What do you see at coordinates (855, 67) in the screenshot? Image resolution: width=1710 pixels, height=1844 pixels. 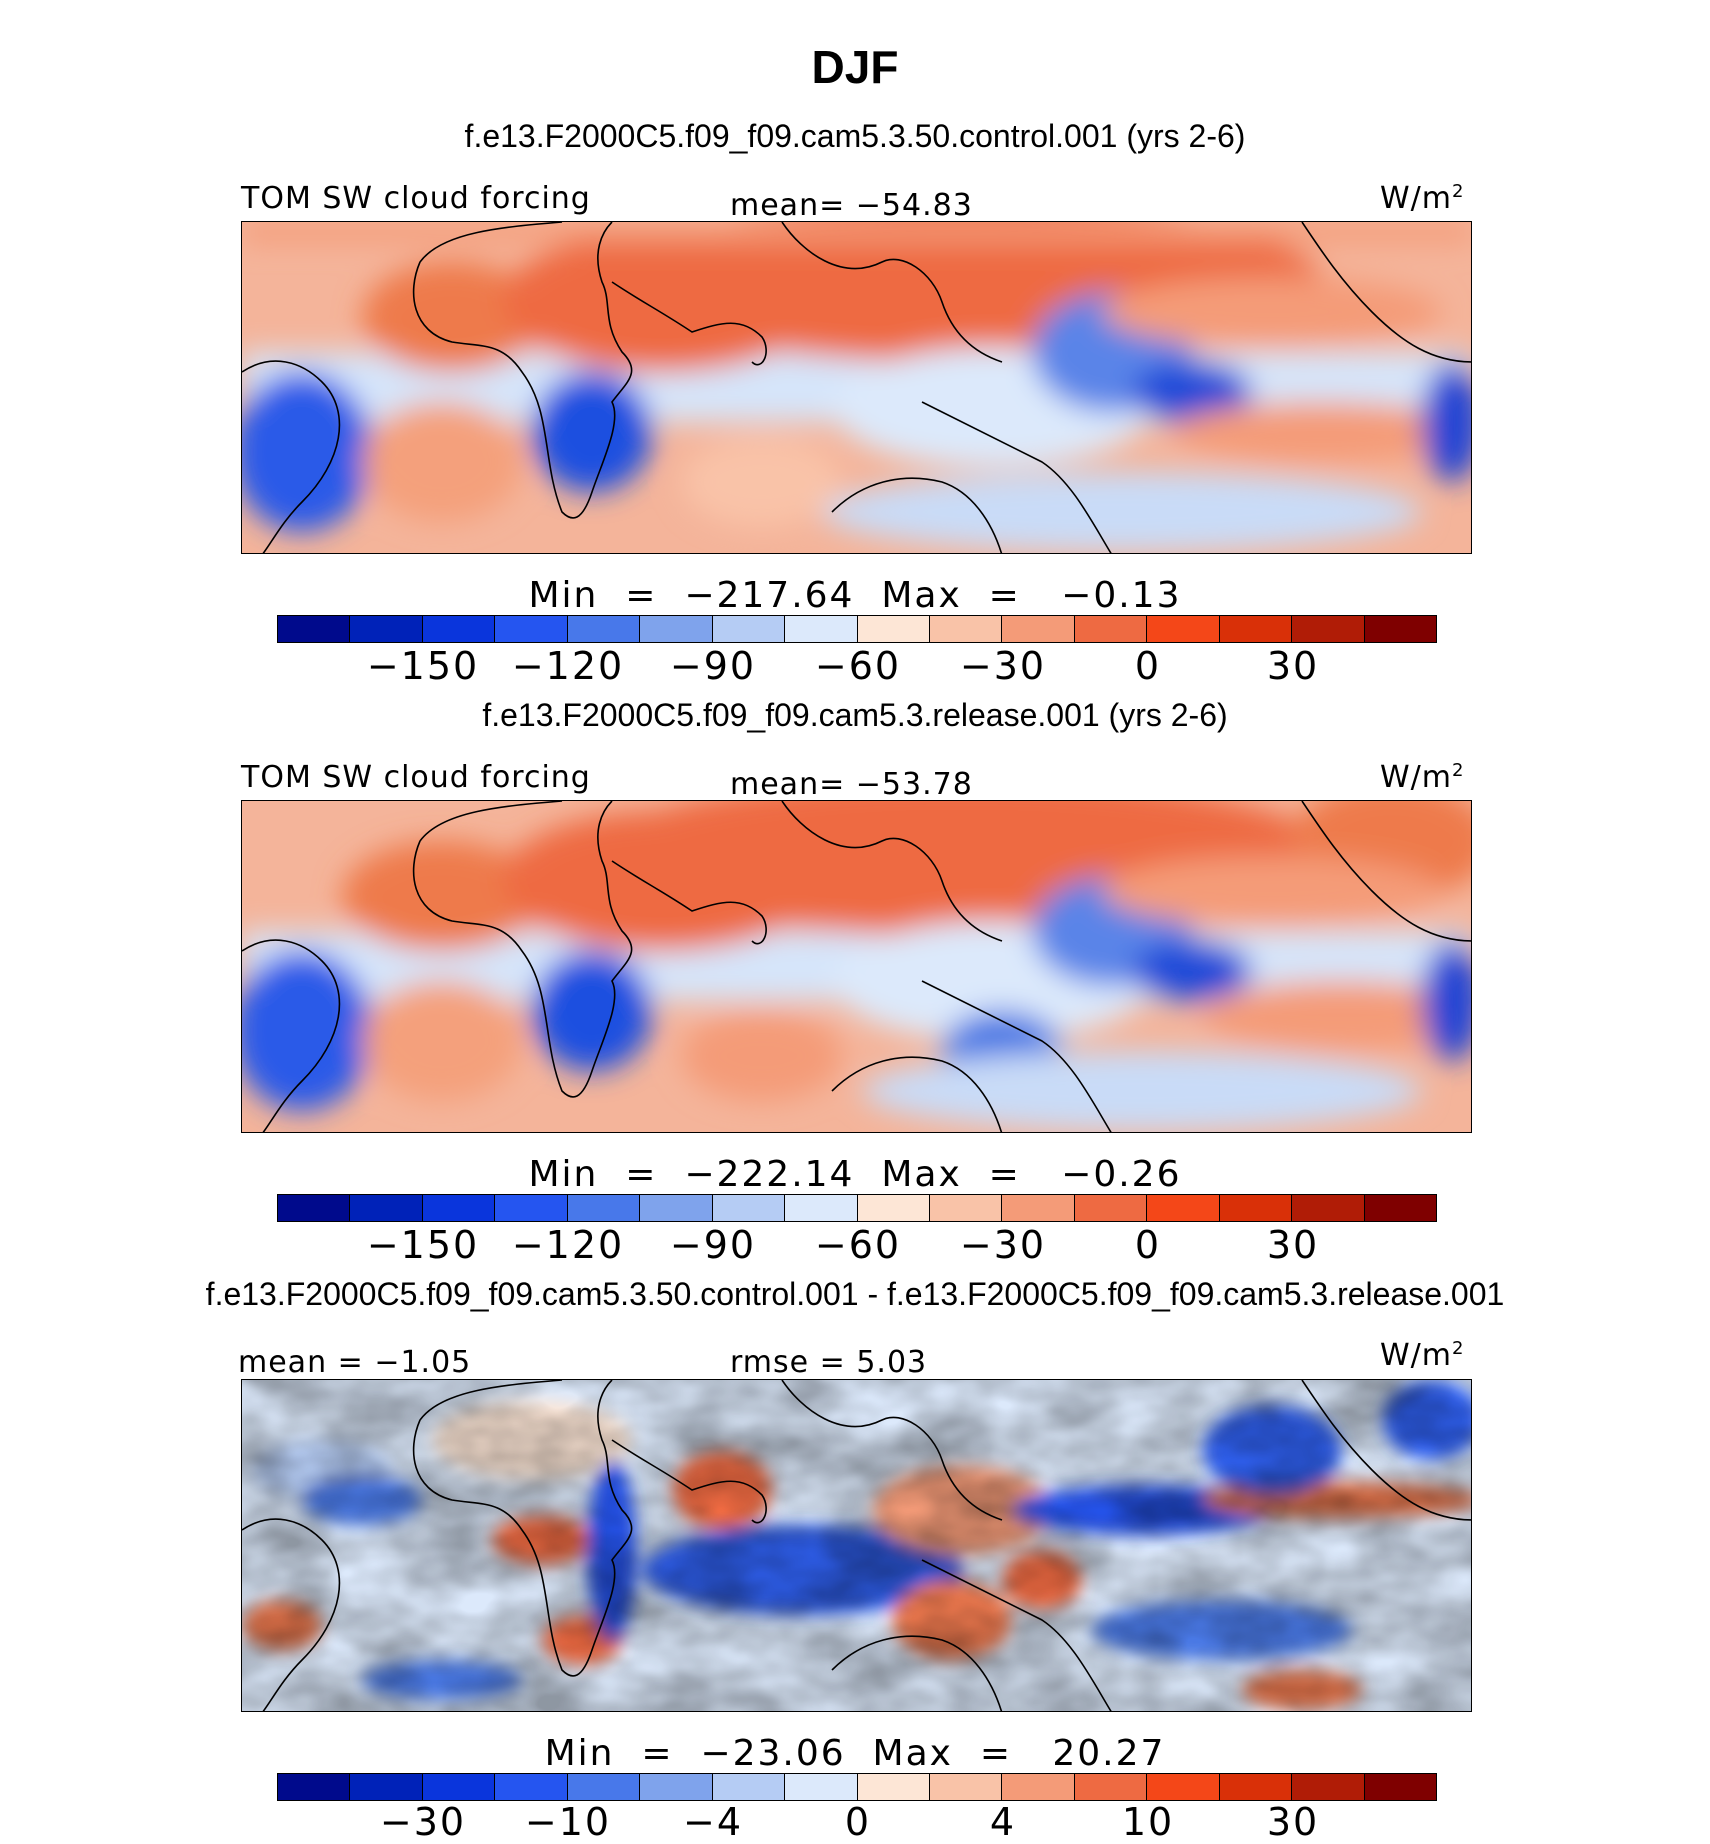 I see `figure-title: DJF` at bounding box center [855, 67].